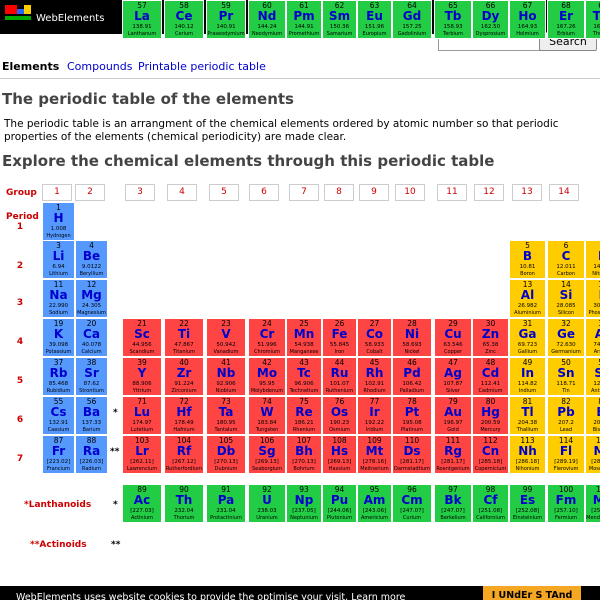 The image size is (600, 603). Describe the element at coordinates (527, 259) in the screenshot. I see `element-cell-b: 5 B 10.81 Boron` at that location.